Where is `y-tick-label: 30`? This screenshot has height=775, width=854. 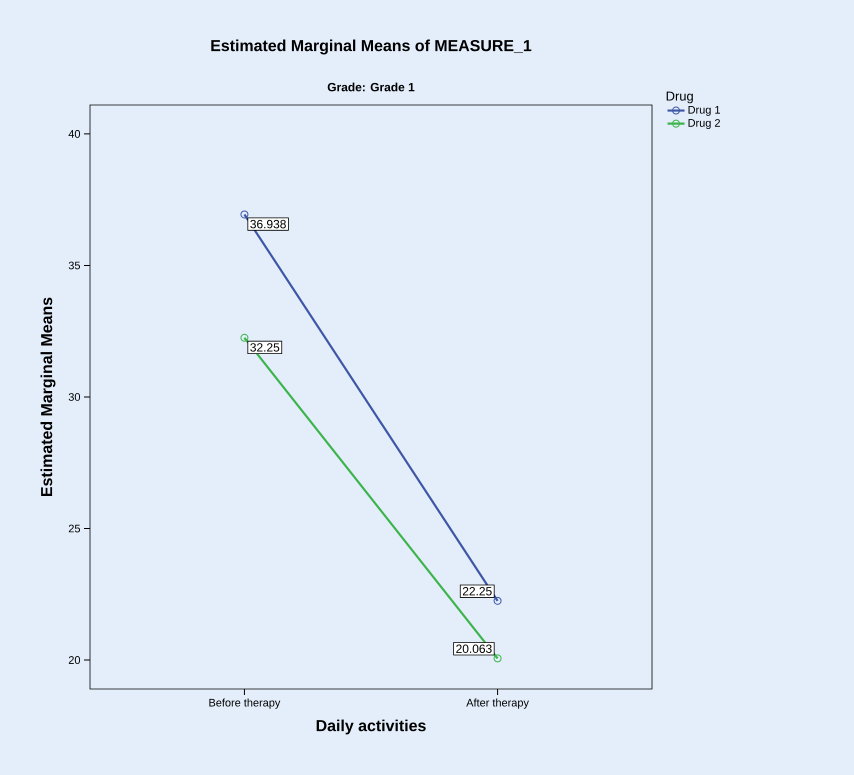
y-tick-label: 30 is located at coordinates (74, 397).